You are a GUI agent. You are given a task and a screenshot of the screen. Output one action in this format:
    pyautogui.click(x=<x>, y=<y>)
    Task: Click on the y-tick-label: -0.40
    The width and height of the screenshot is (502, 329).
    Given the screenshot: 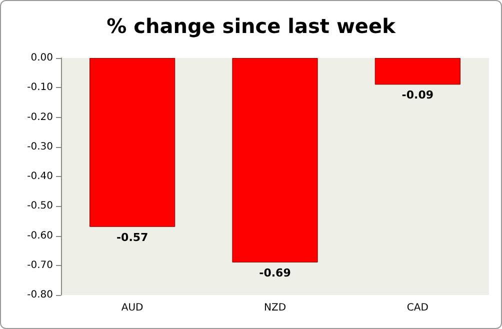 What is the action you would take?
    pyautogui.click(x=40, y=176)
    